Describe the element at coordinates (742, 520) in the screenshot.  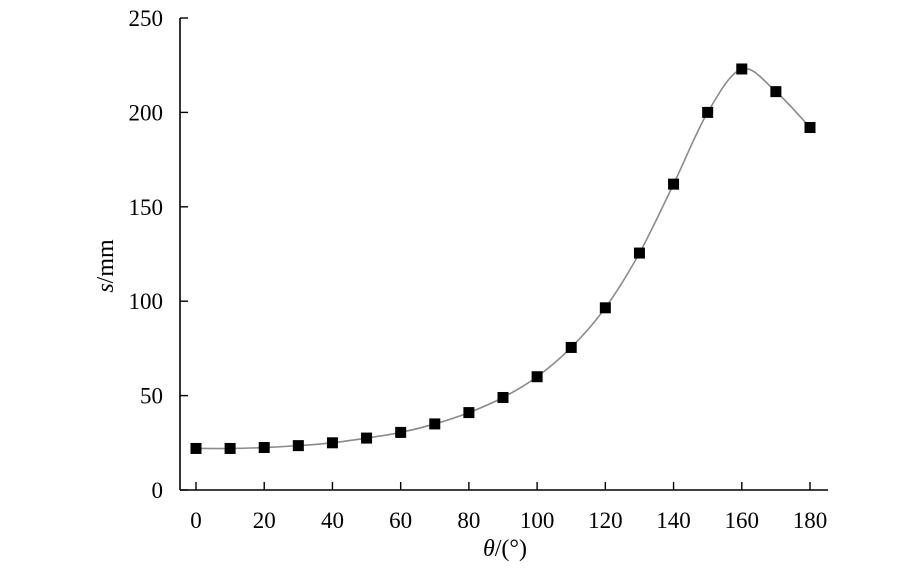
I see `x-tick-label: 160` at that location.